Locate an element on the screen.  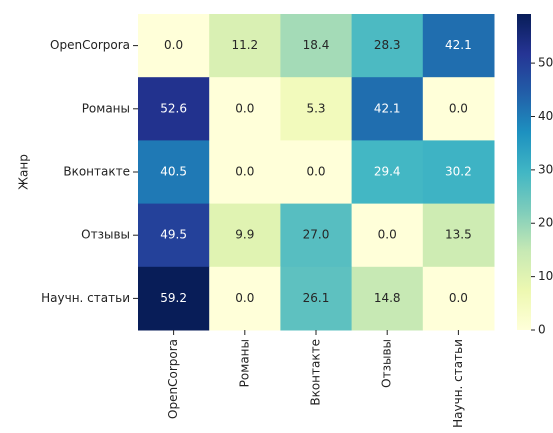
cell-label: 11.2 is located at coordinates (244, 45).